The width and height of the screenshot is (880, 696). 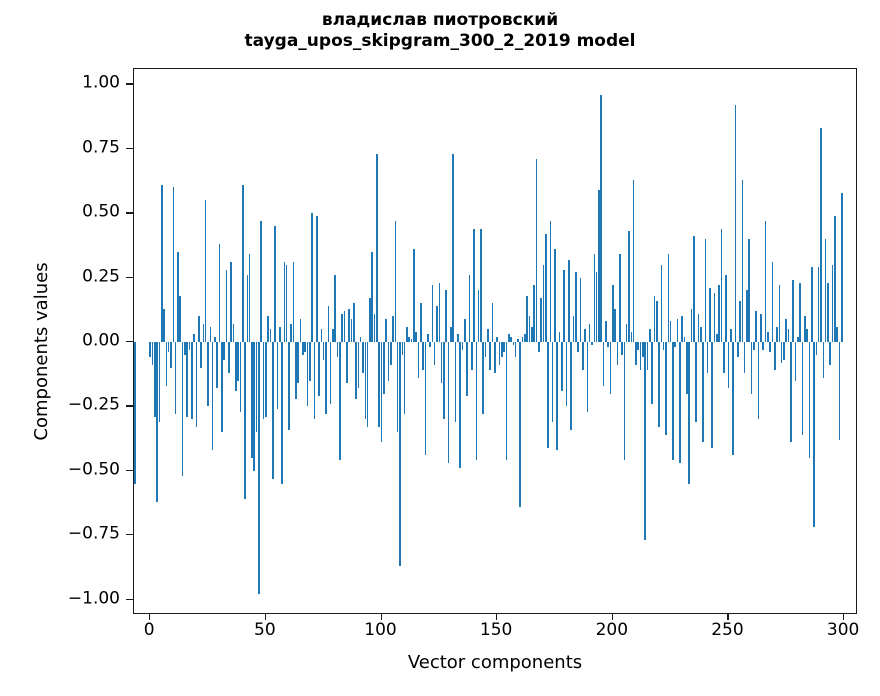 I want to click on x-tick-label: 200, so click(x=612, y=630).